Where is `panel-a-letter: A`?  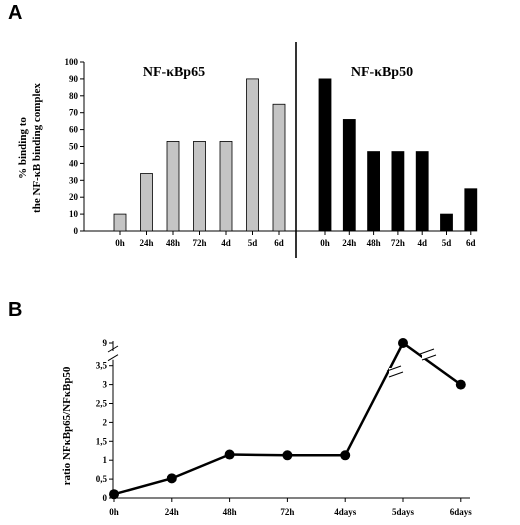 panel-a-letter: A is located at coordinates (15, 13).